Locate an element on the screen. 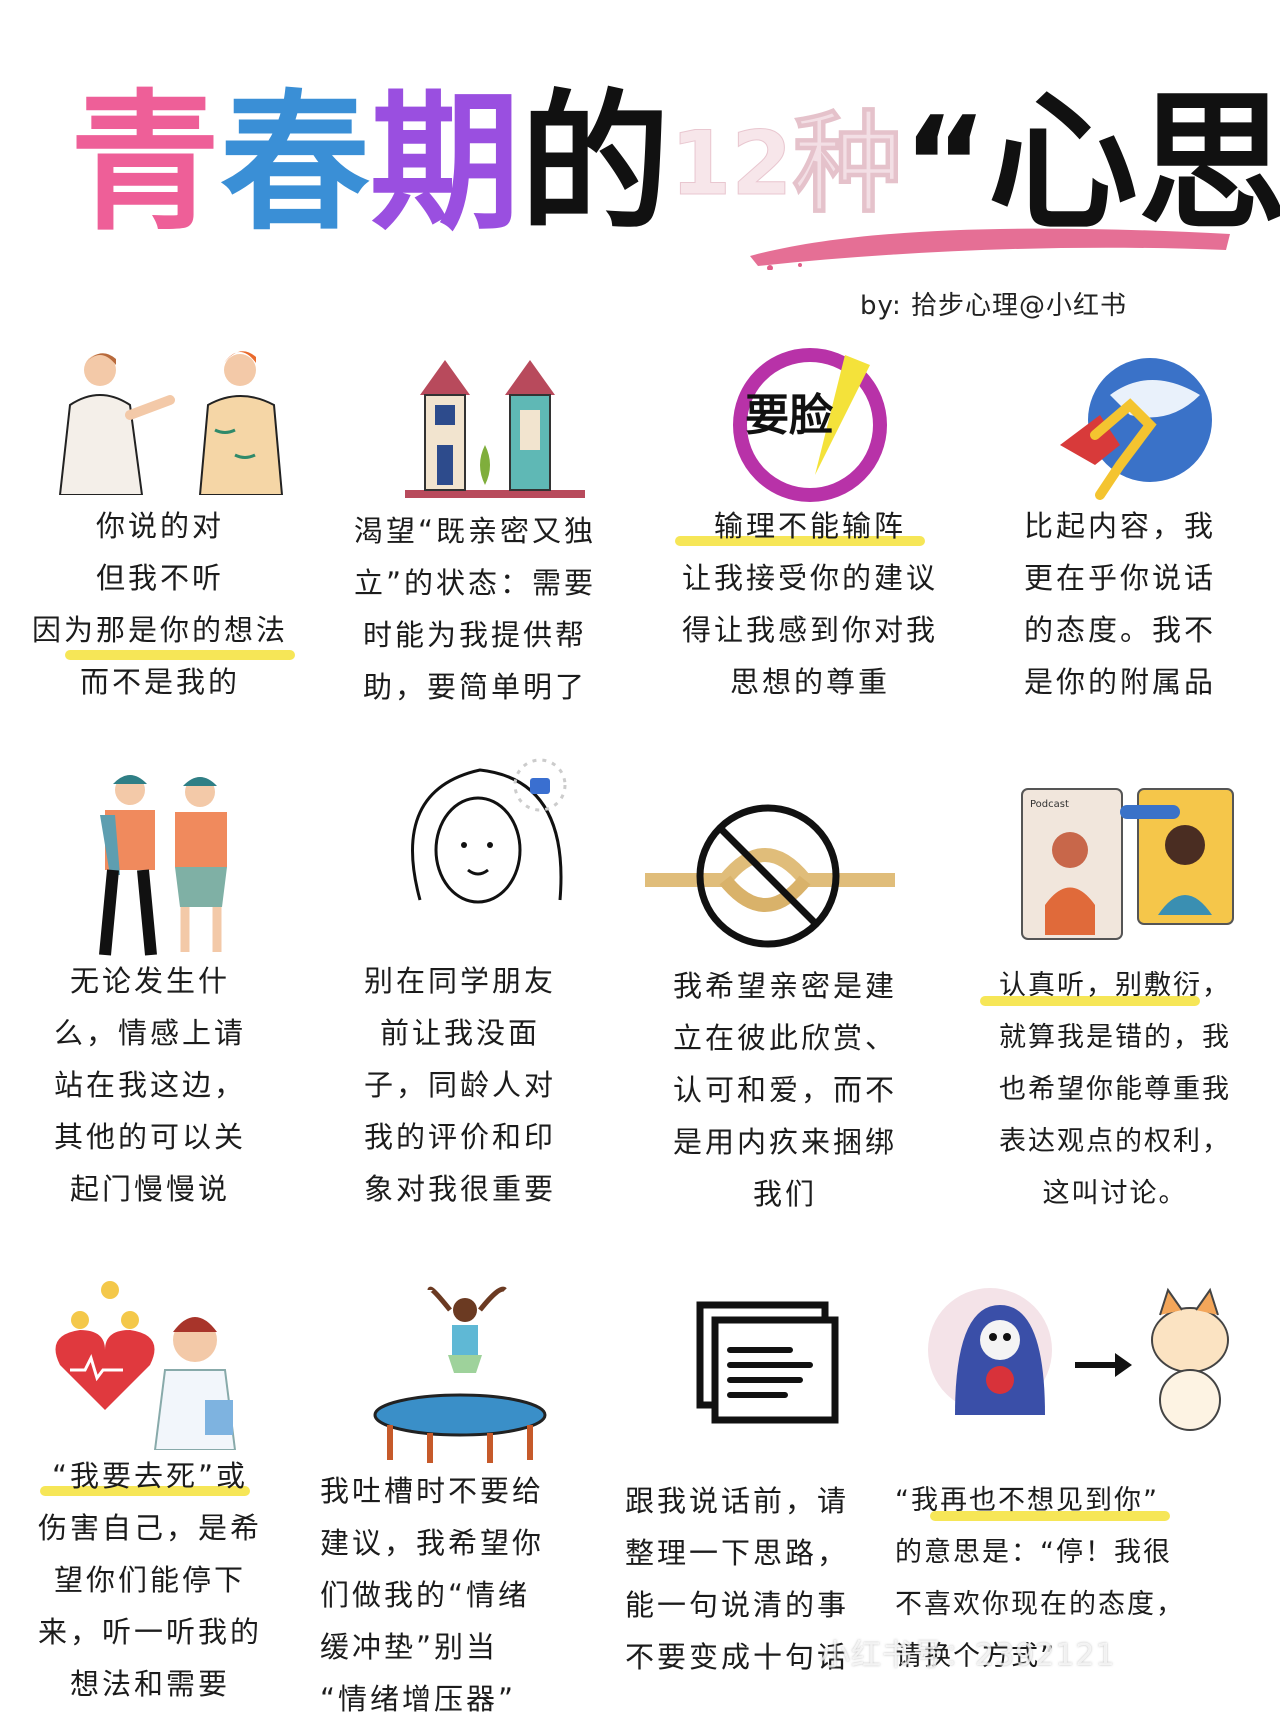  card-5-line-3: 站在我这边， is located at coordinates (149, 1085).